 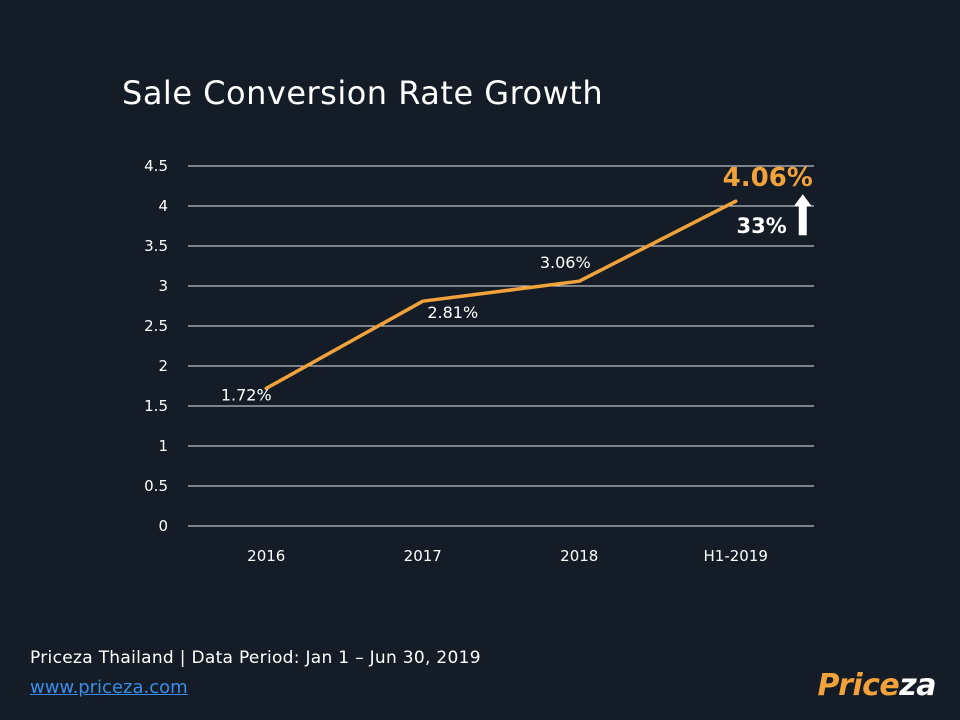 What do you see at coordinates (156, 486) in the screenshot?
I see `y-tick-label: 0.5` at bounding box center [156, 486].